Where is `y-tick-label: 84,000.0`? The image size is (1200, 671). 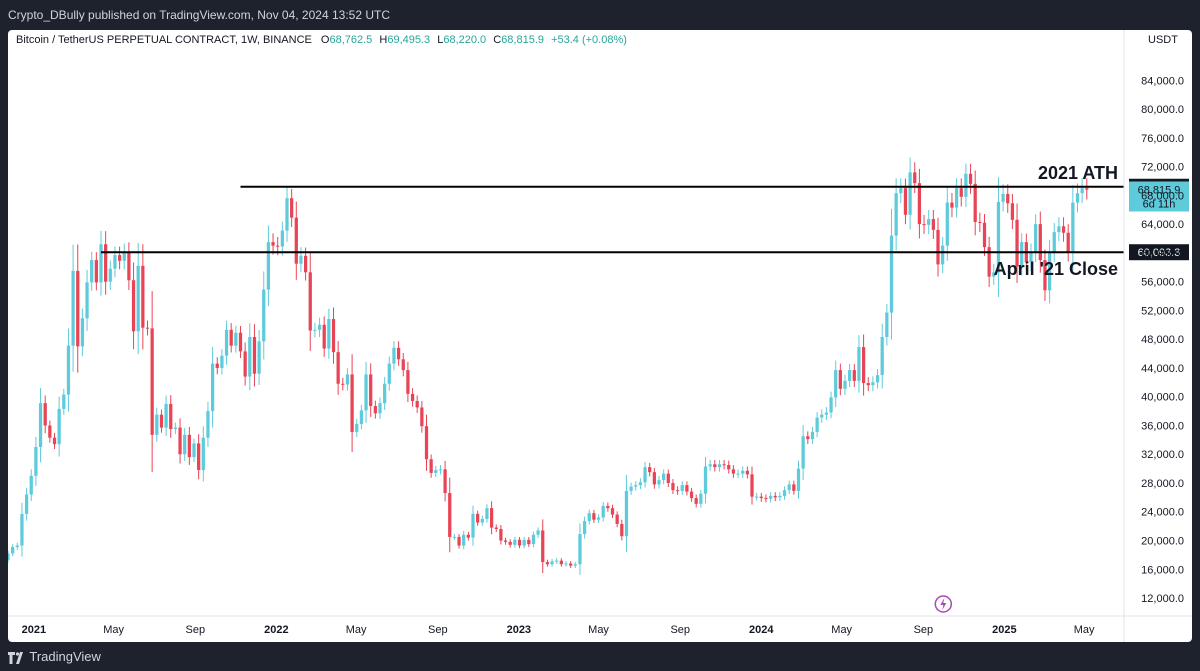
y-tick-label: 84,000.0 is located at coordinates (1162, 81).